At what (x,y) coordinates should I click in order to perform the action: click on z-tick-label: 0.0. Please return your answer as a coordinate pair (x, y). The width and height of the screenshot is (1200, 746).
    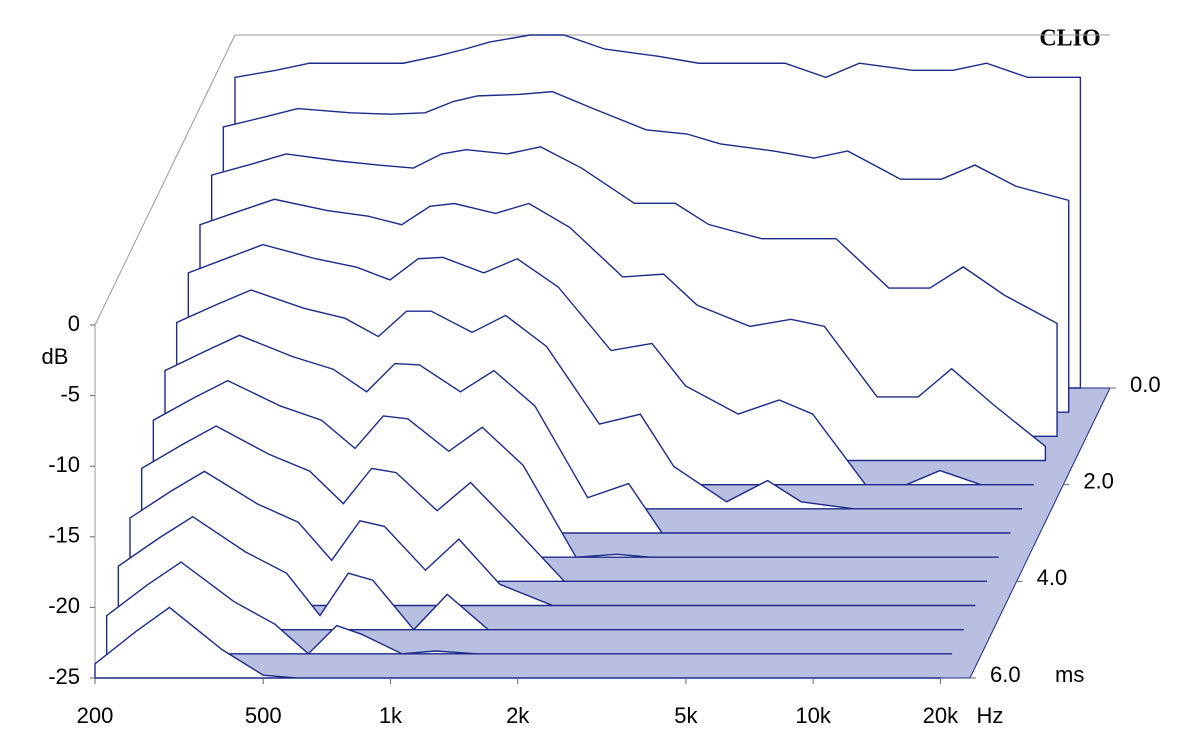
    Looking at the image, I should click on (1145, 384).